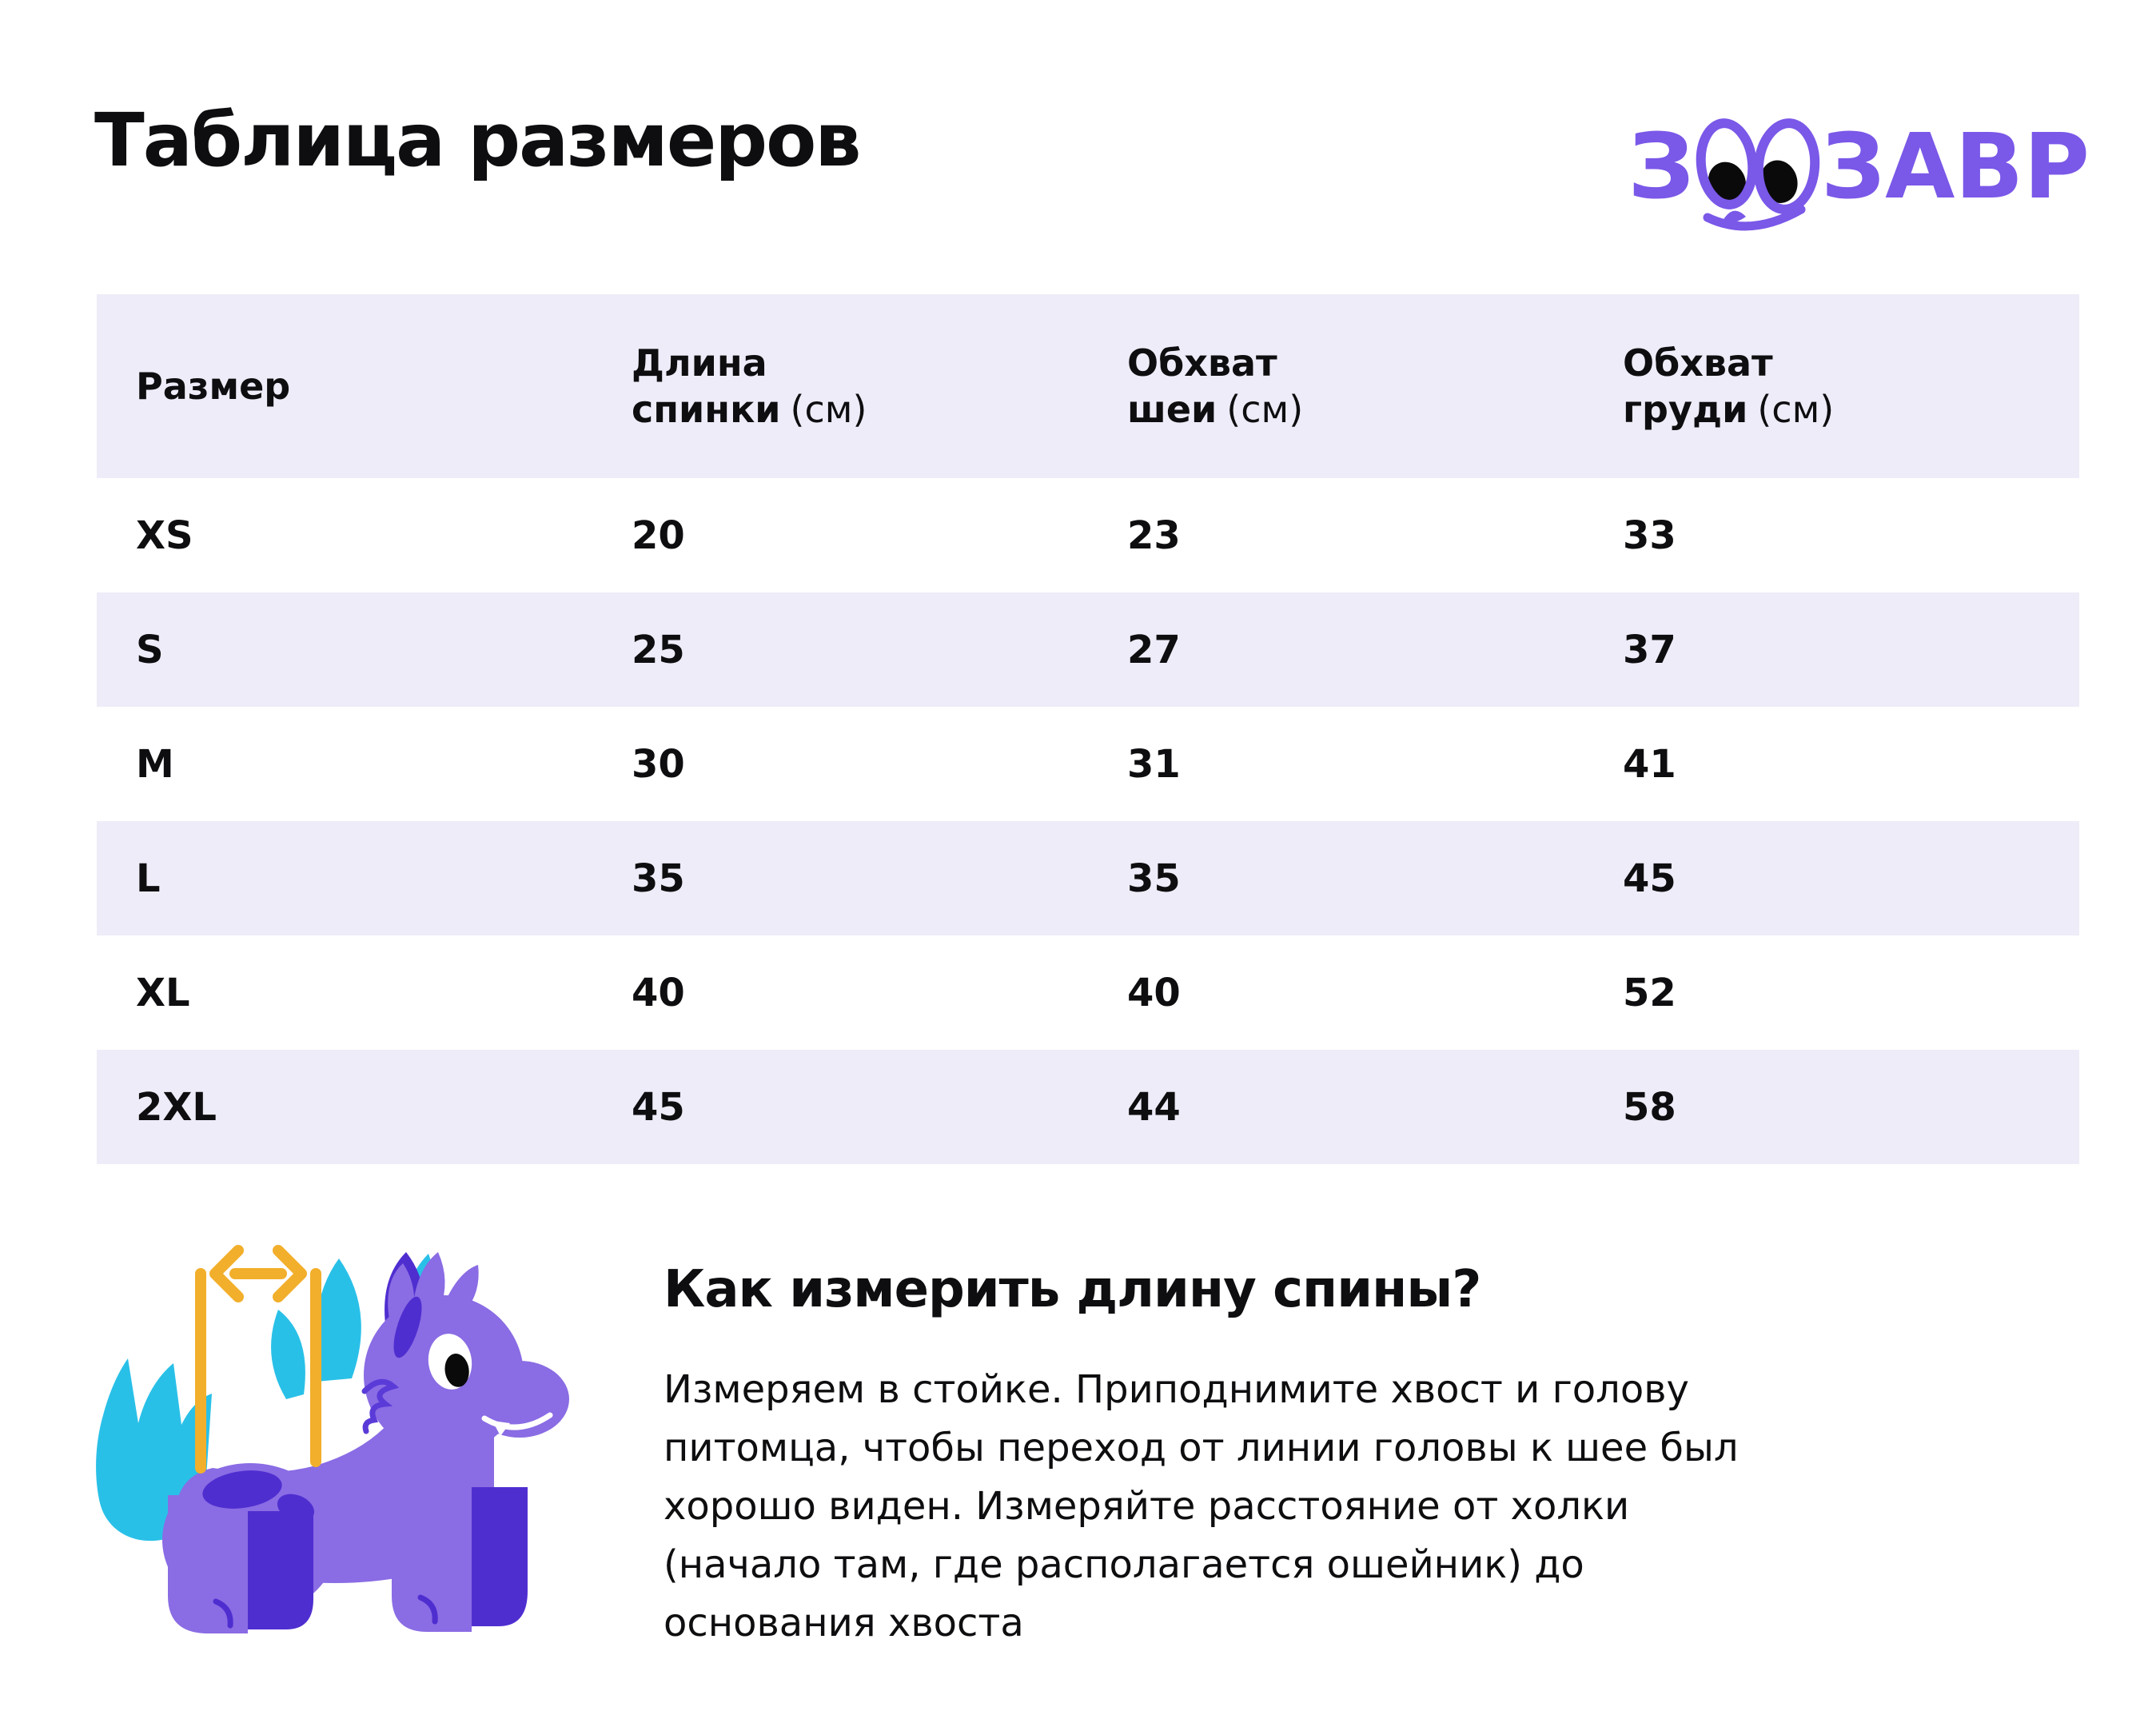 The height and width of the screenshot is (1731, 2156). Describe the element at coordinates (1650, 649) in the screenshot. I see `chest-cell: 37` at that location.